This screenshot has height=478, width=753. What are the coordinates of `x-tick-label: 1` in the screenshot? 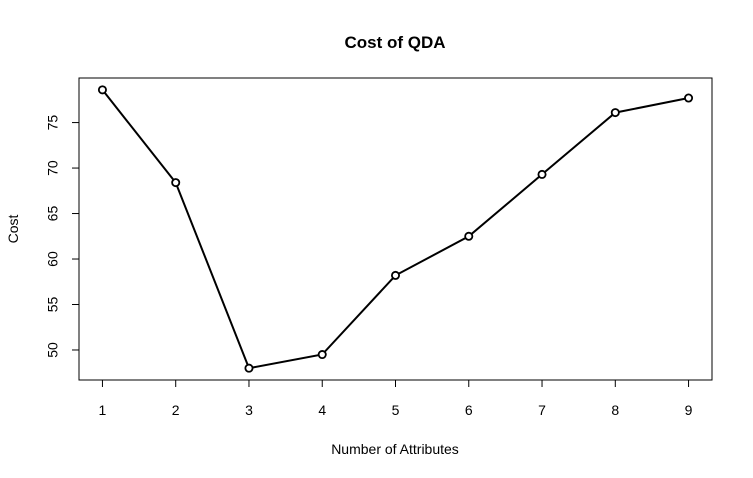 It's located at (103, 410).